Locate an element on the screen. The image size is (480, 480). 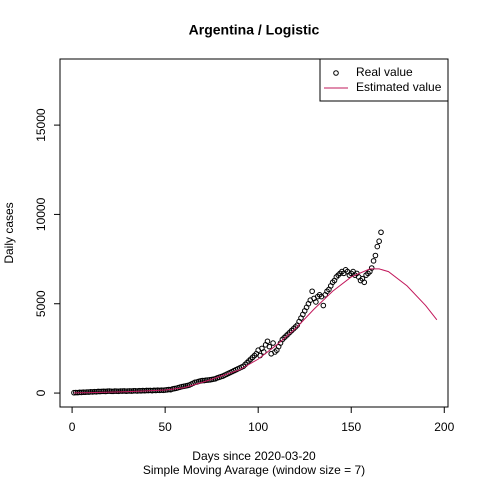
legend-box is located at coordinates (384, 80).